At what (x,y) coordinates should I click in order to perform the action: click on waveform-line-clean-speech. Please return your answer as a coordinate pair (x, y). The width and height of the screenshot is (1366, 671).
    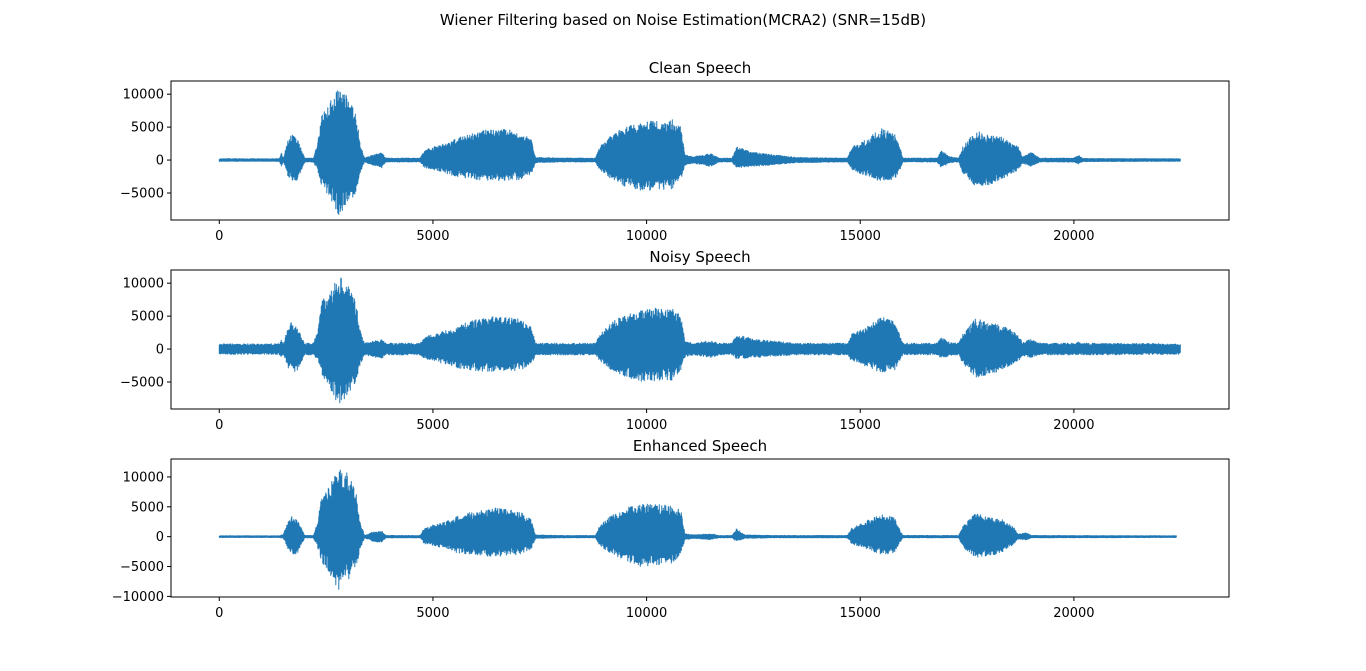
    Looking at the image, I should click on (699, 152).